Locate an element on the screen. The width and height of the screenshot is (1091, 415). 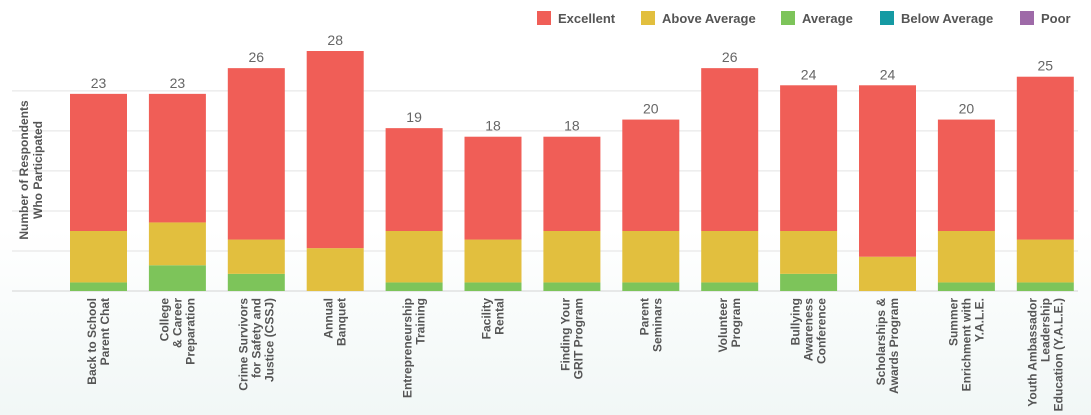
category-label-line: Parent is located at coordinates (644, 316).